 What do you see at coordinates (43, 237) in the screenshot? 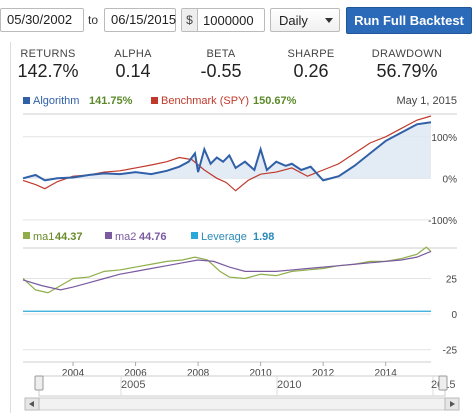
I see `ma1-legend-label: ma1` at bounding box center [43, 237].